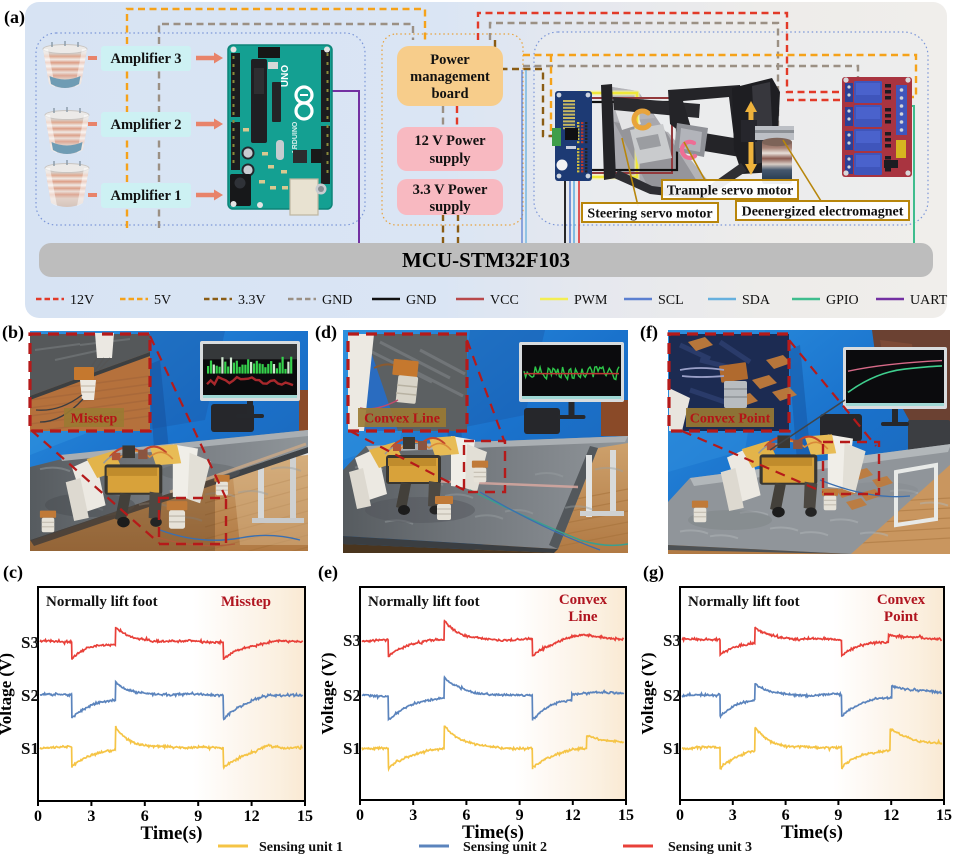 The height and width of the screenshot is (858, 954). Describe the element at coordinates (450, 141) in the screenshot. I see `svg-text: 12 V Power` at that location.